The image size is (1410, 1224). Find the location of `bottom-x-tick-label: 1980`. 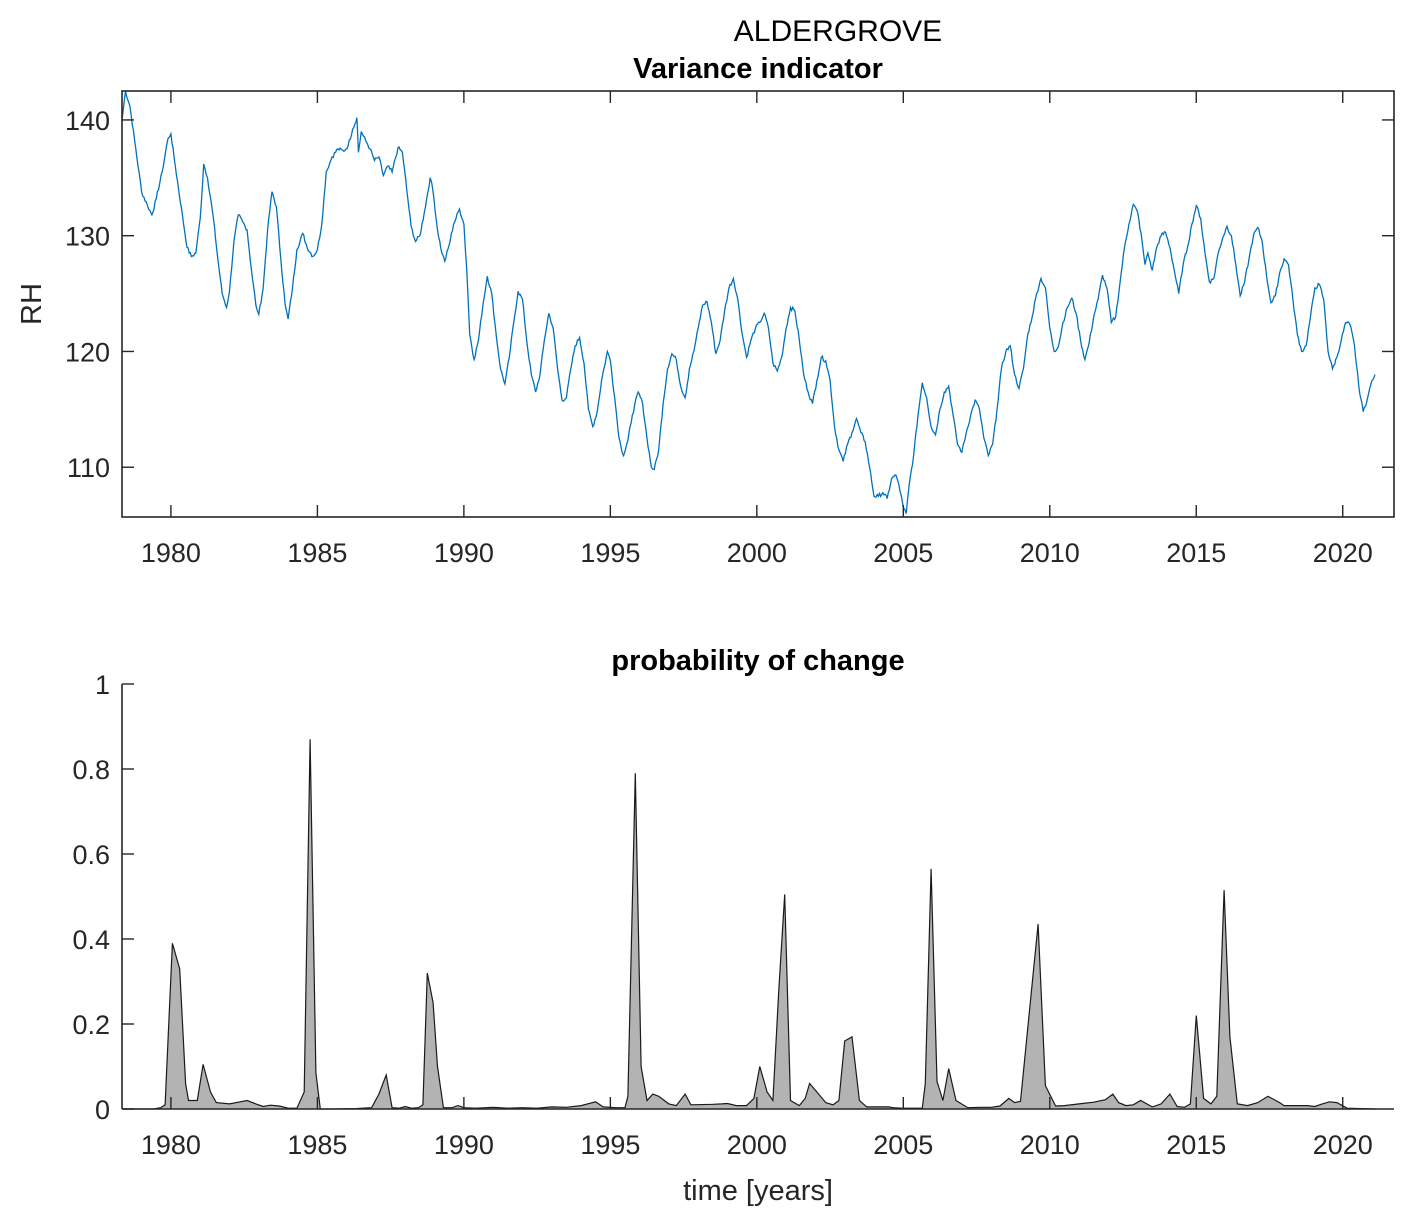

bottom-x-tick-label: 1980 is located at coordinates (171, 1145).